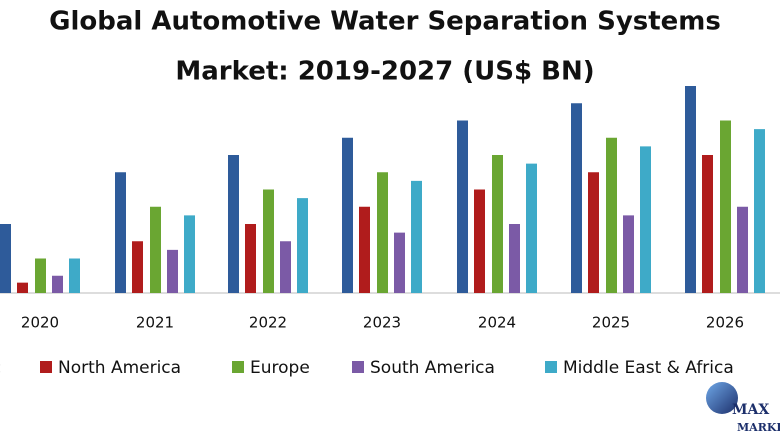  I want to click on legend-label: North America, so click(119, 368).